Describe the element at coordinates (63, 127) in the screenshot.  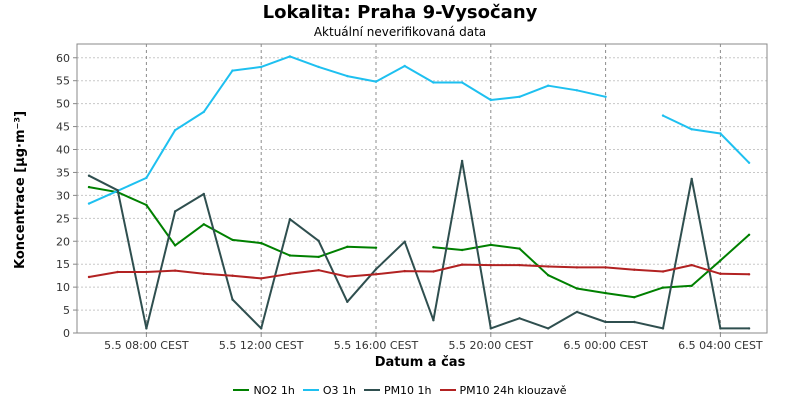
I see `y-tick-label: 45` at that location.